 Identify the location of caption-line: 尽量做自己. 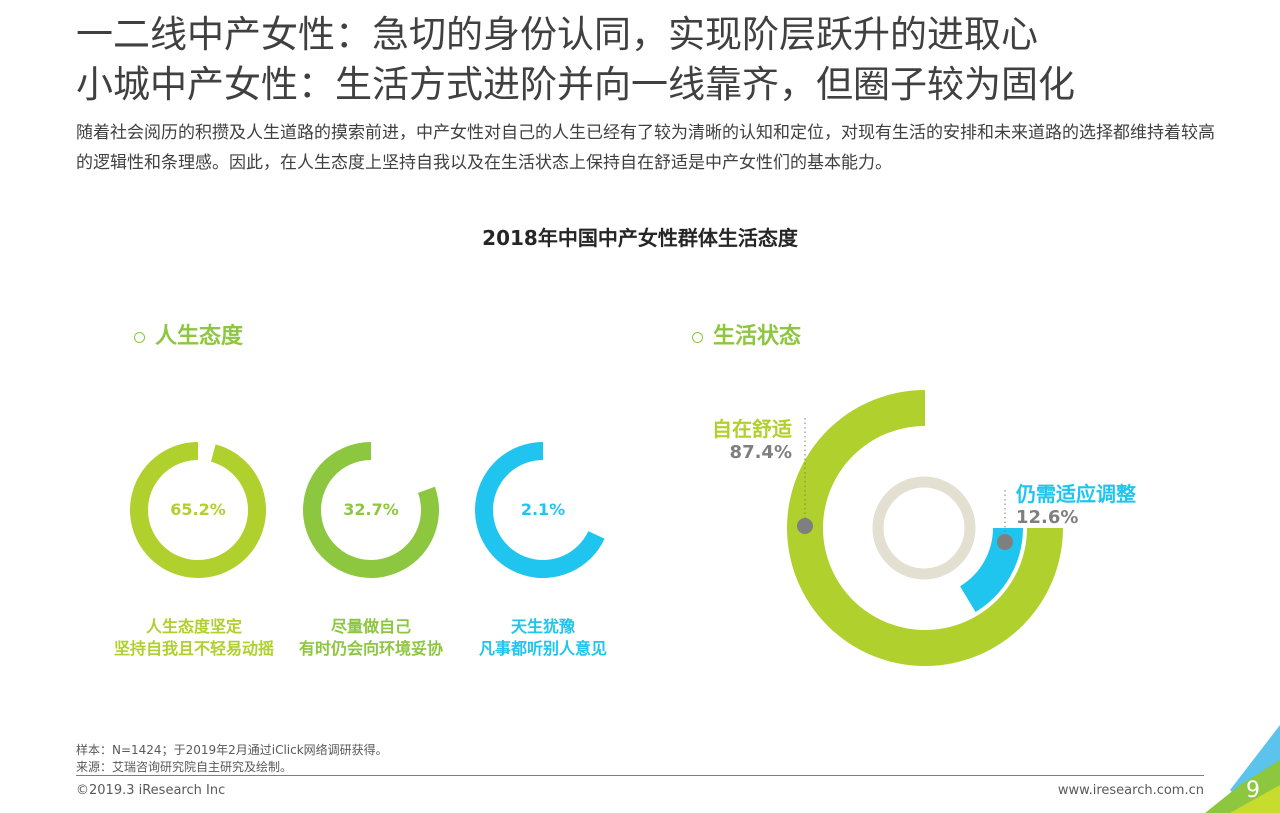
(370, 626).